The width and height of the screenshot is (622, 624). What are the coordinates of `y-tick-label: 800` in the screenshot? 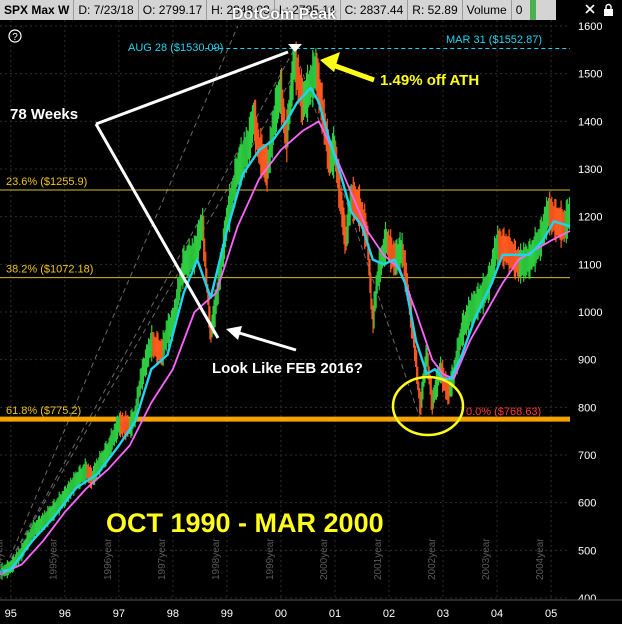 It's located at (587, 408).